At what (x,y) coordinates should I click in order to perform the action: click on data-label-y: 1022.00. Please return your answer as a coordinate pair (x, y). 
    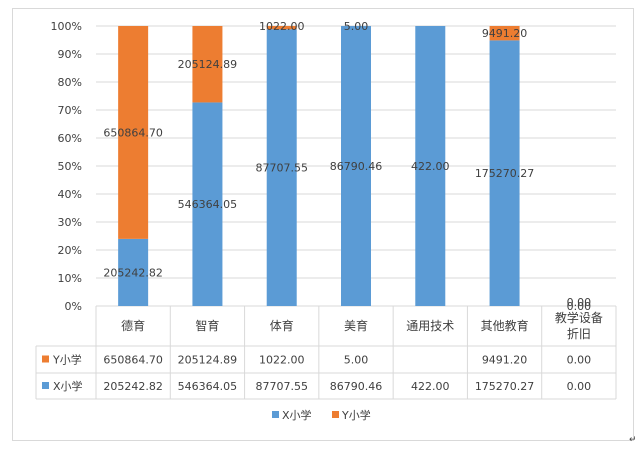
    Looking at the image, I should click on (282, 26).